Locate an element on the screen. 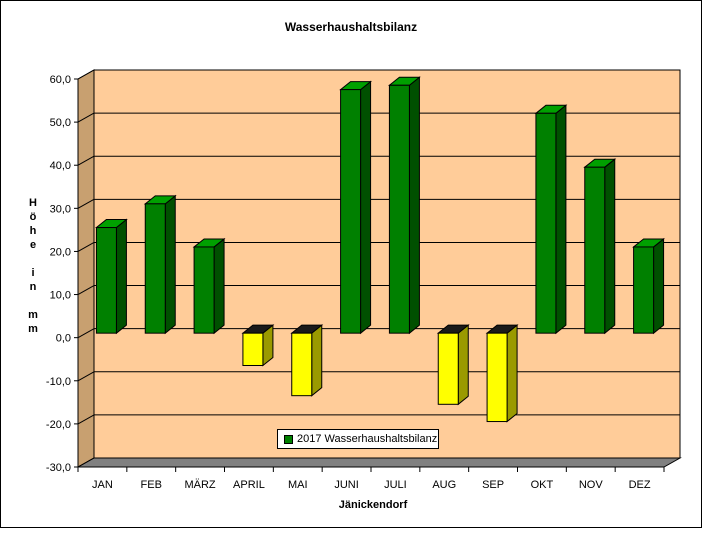 The height and width of the screenshot is (534, 703). x-axis-label: Jänickendorf is located at coordinates (373, 505).